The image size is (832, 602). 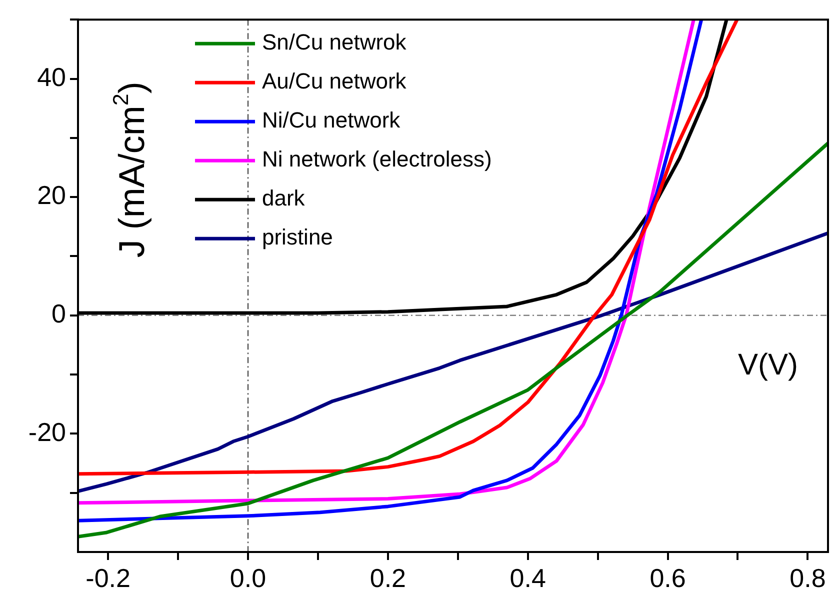 What do you see at coordinates (108, 577) in the screenshot?
I see `x-tick-label: -0.2` at bounding box center [108, 577].